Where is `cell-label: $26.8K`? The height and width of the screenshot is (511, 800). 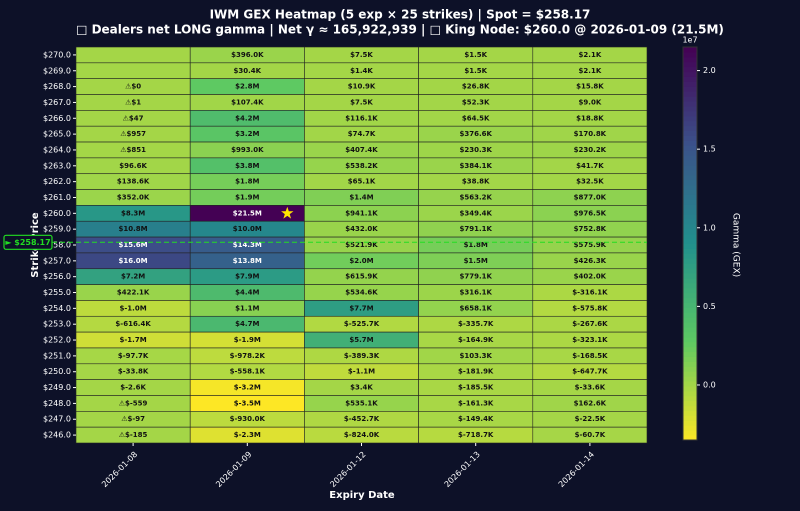
cell-label: $26.8K is located at coordinates (476, 87).